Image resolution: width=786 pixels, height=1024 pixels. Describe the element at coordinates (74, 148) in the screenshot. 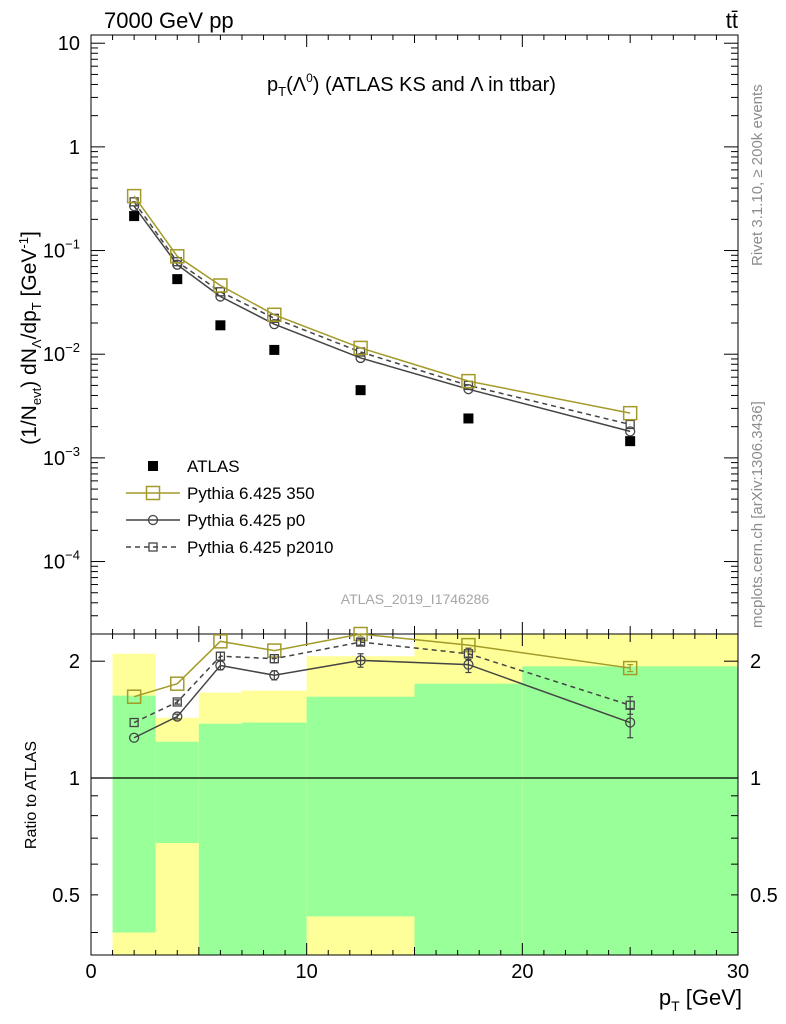

I see `y-tick-label: 1` at that location.